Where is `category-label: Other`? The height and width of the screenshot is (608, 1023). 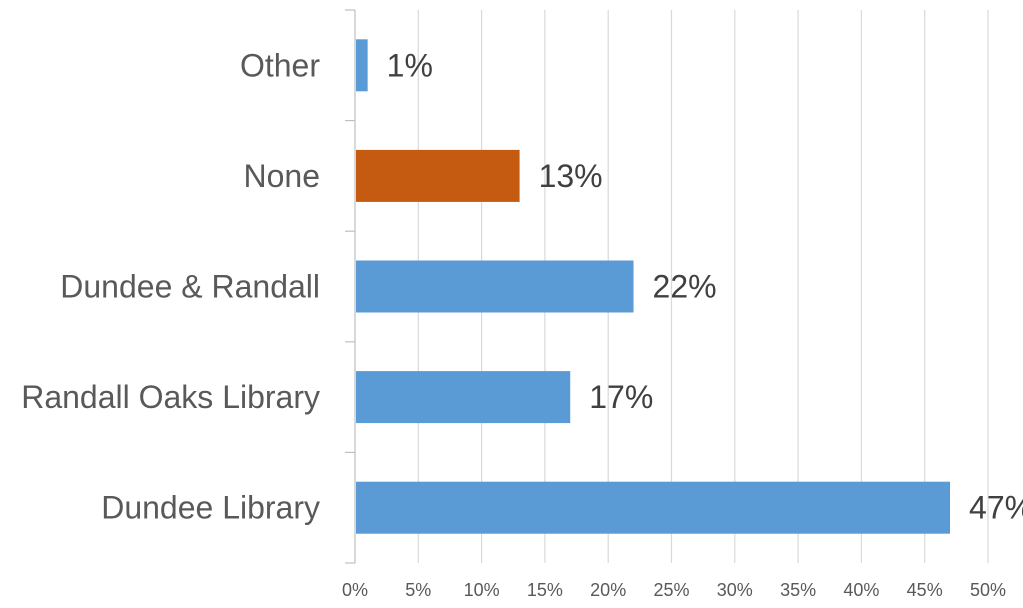
category-label: Other is located at coordinates (280, 65).